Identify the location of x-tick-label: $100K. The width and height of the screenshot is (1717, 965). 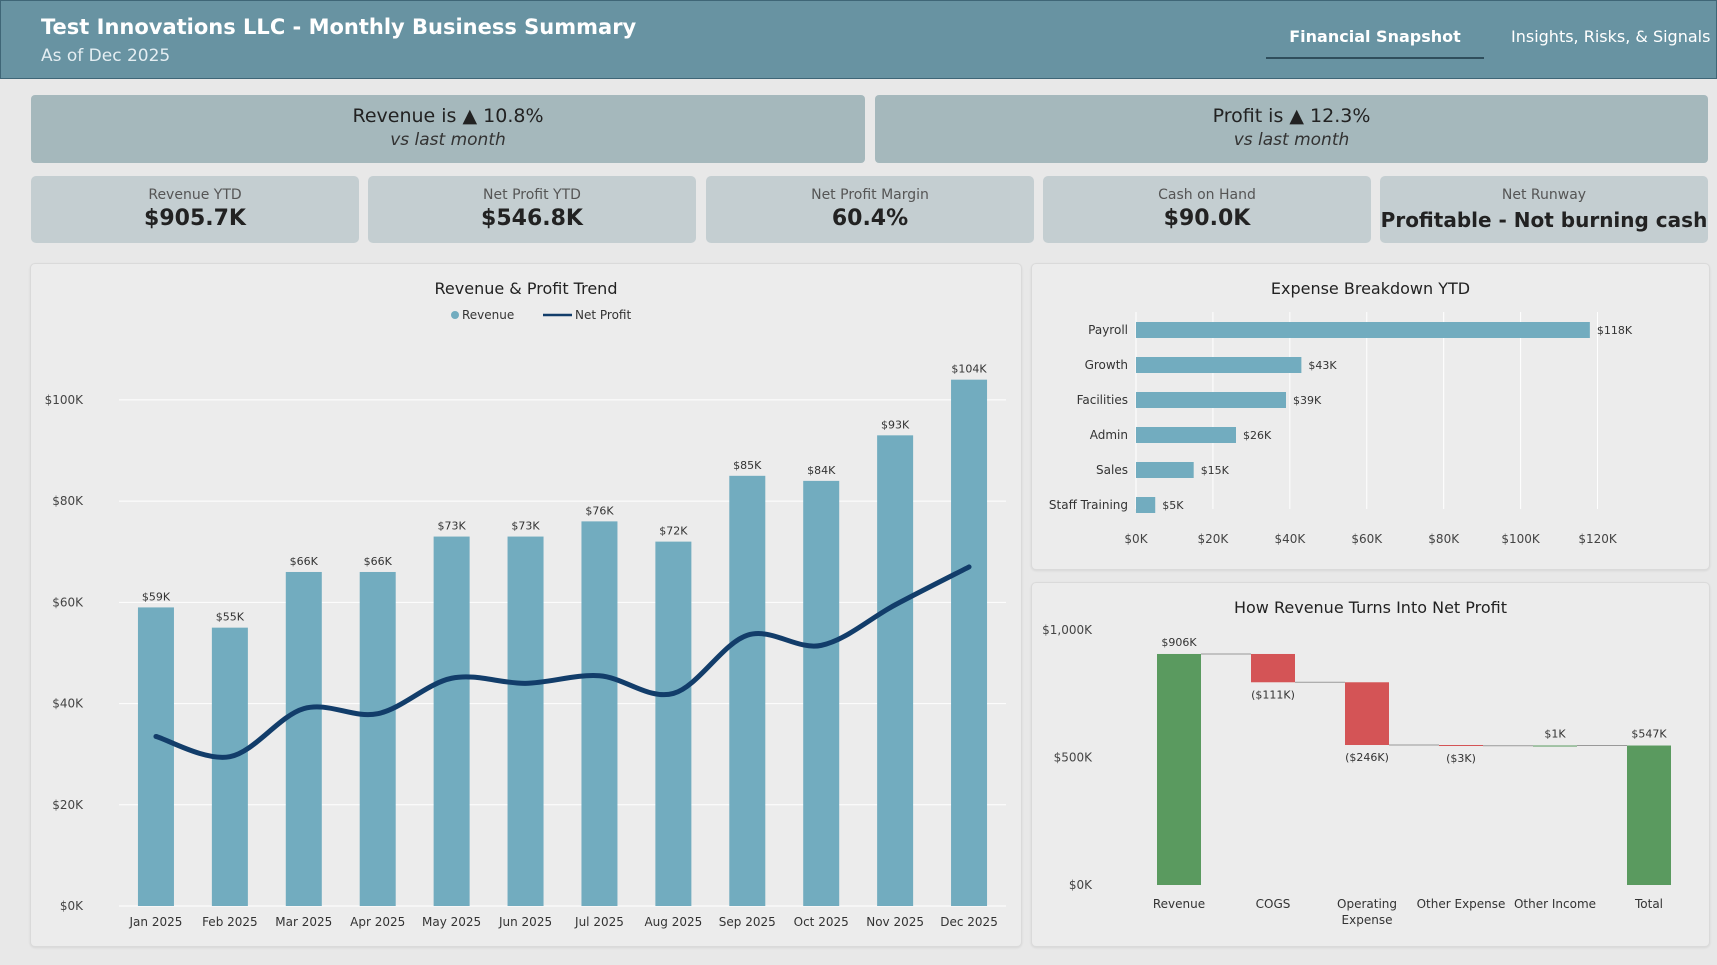
(1521, 539).